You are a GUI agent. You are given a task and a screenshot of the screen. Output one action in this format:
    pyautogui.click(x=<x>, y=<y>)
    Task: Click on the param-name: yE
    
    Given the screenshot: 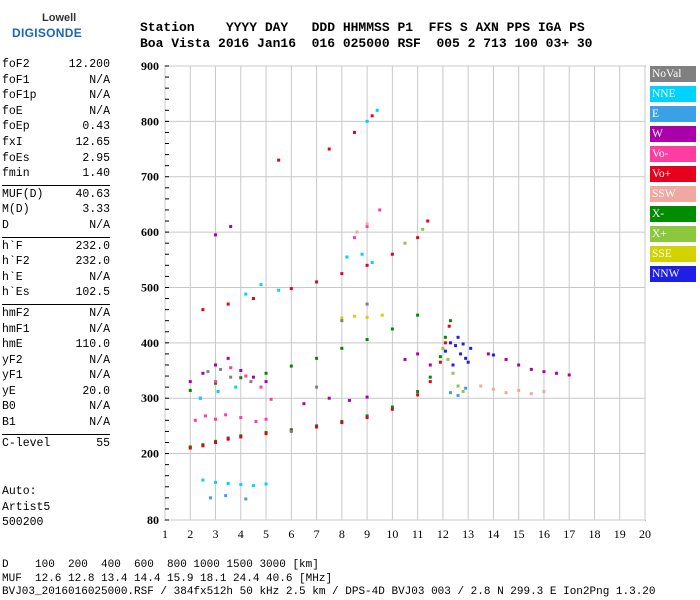 What is the action you would take?
    pyautogui.click(x=9, y=391)
    